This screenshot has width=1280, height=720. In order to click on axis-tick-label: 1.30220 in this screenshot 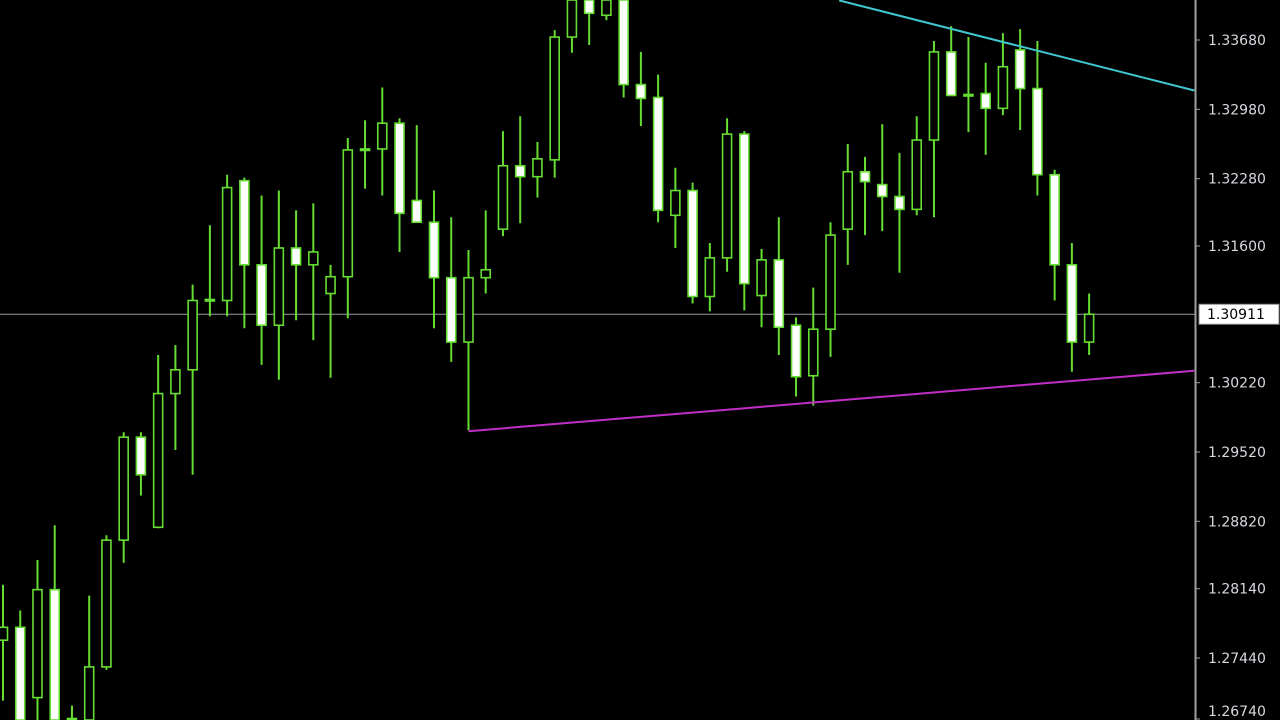, I will do `click(1237, 384)`.